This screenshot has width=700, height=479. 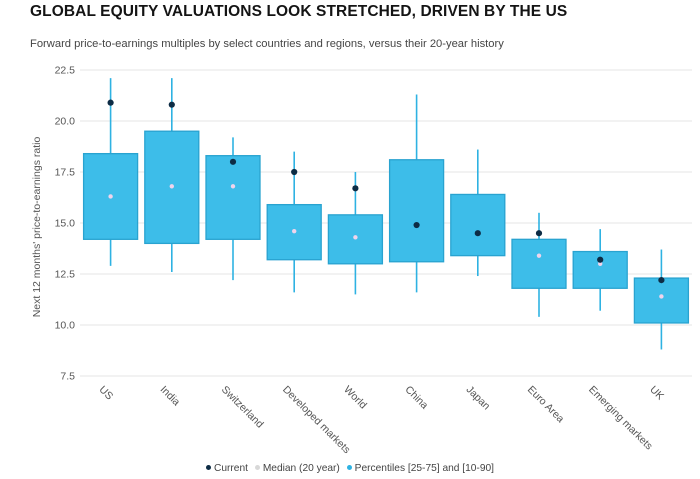 I want to click on legend-item-median: Median (20 year), so click(x=297, y=468).